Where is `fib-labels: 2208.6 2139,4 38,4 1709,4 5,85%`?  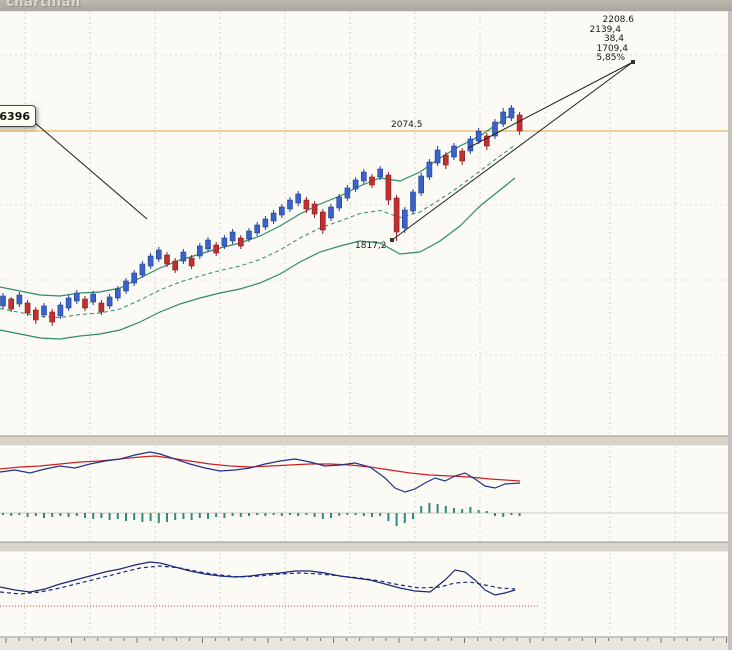 fib-labels: 2208.6 2139,4 38,4 1709,4 5,85% is located at coordinates (593, 39).